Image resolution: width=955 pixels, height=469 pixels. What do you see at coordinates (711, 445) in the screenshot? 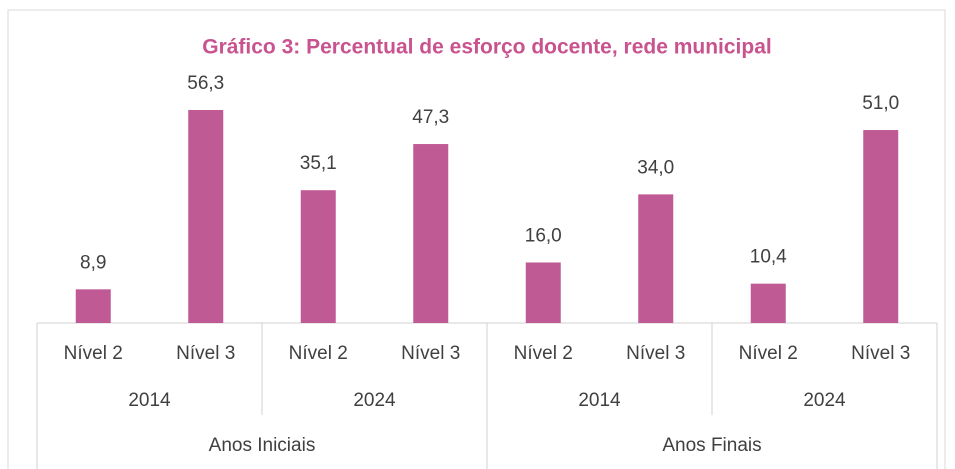
I see `outer-group-label: Anos Finais` at bounding box center [711, 445].